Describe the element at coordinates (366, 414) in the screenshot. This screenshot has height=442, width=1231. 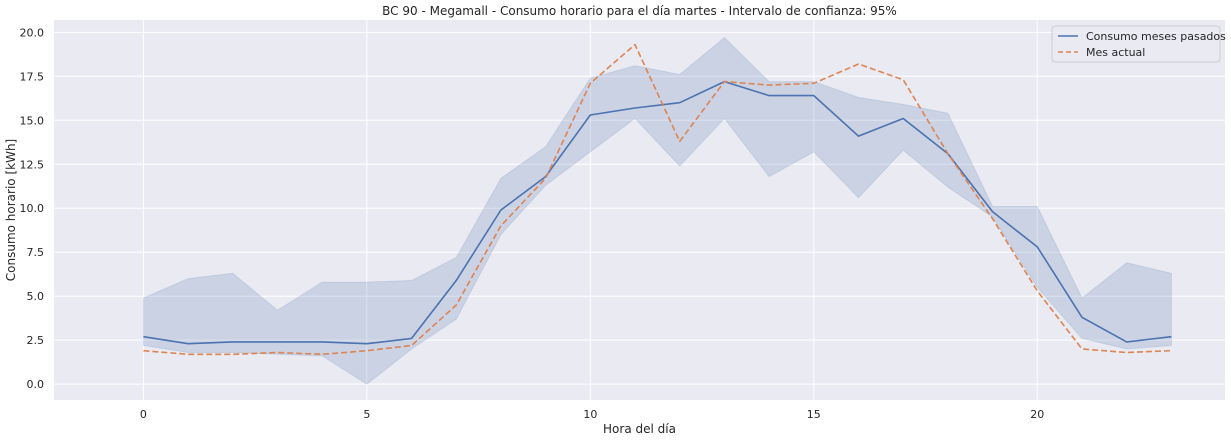
I see `x-tick-label: 5` at that location.